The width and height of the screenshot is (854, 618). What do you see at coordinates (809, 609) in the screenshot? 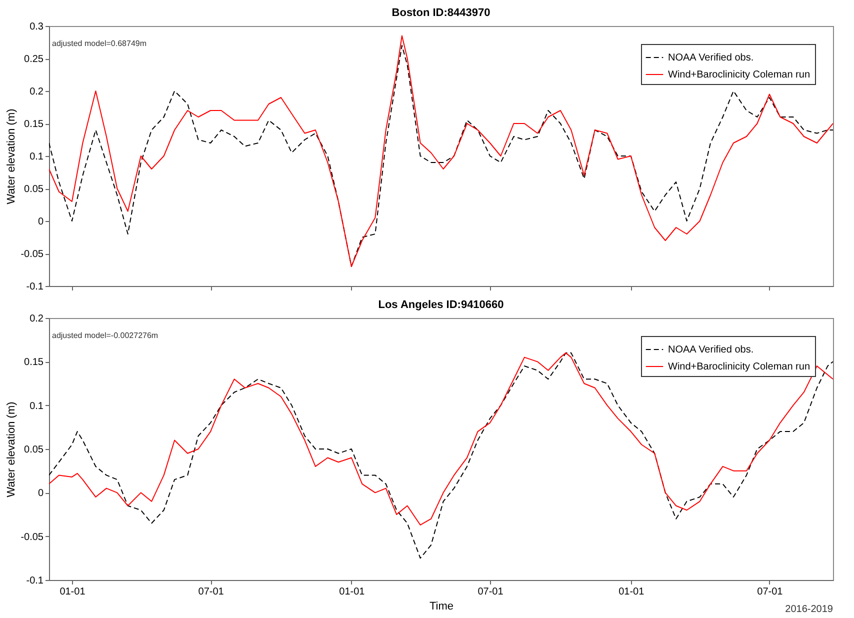
I see `text: 2016-2019` at bounding box center [809, 609].